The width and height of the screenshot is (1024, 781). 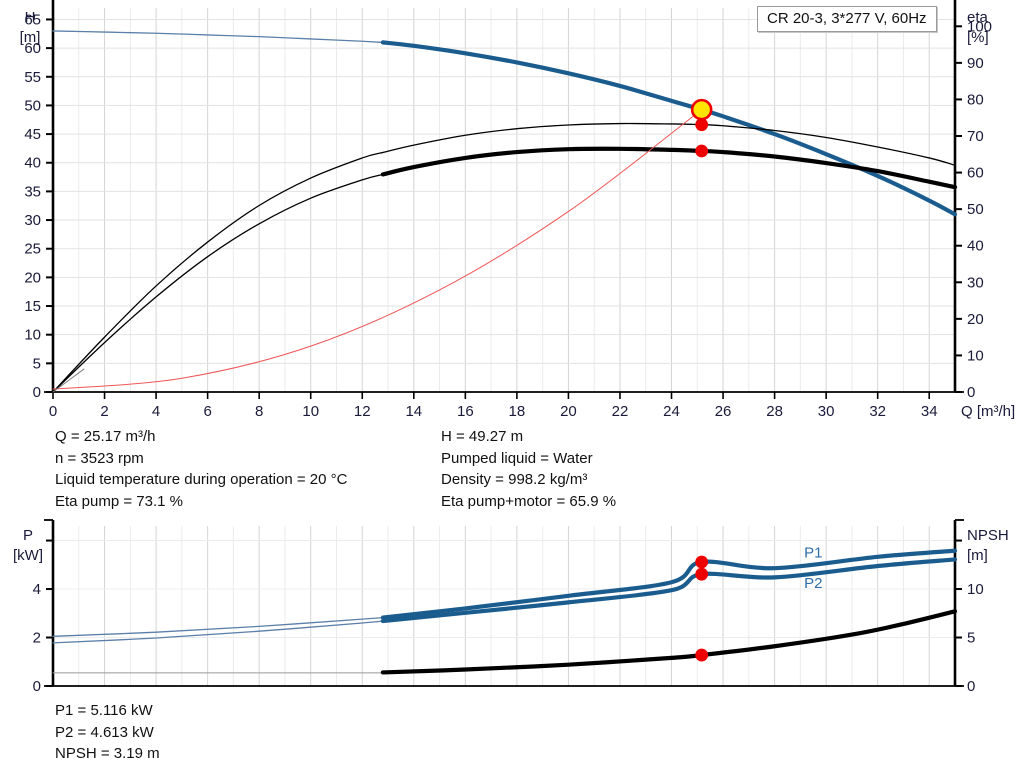 What do you see at coordinates (975, 319) in the screenshot?
I see `y-tick-label-right-20: 20` at bounding box center [975, 319].